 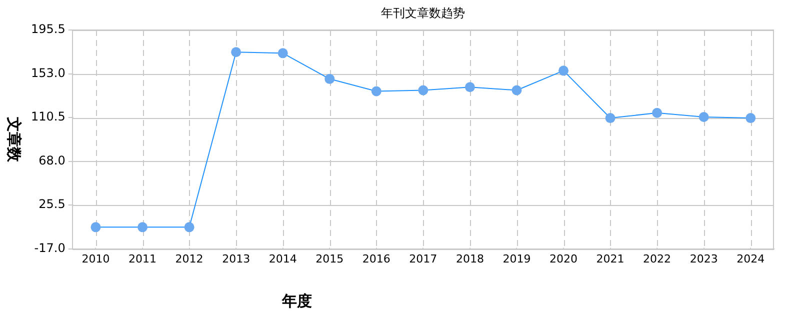 I want to click on x-tick-label: 2013, so click(x=236, y=259).